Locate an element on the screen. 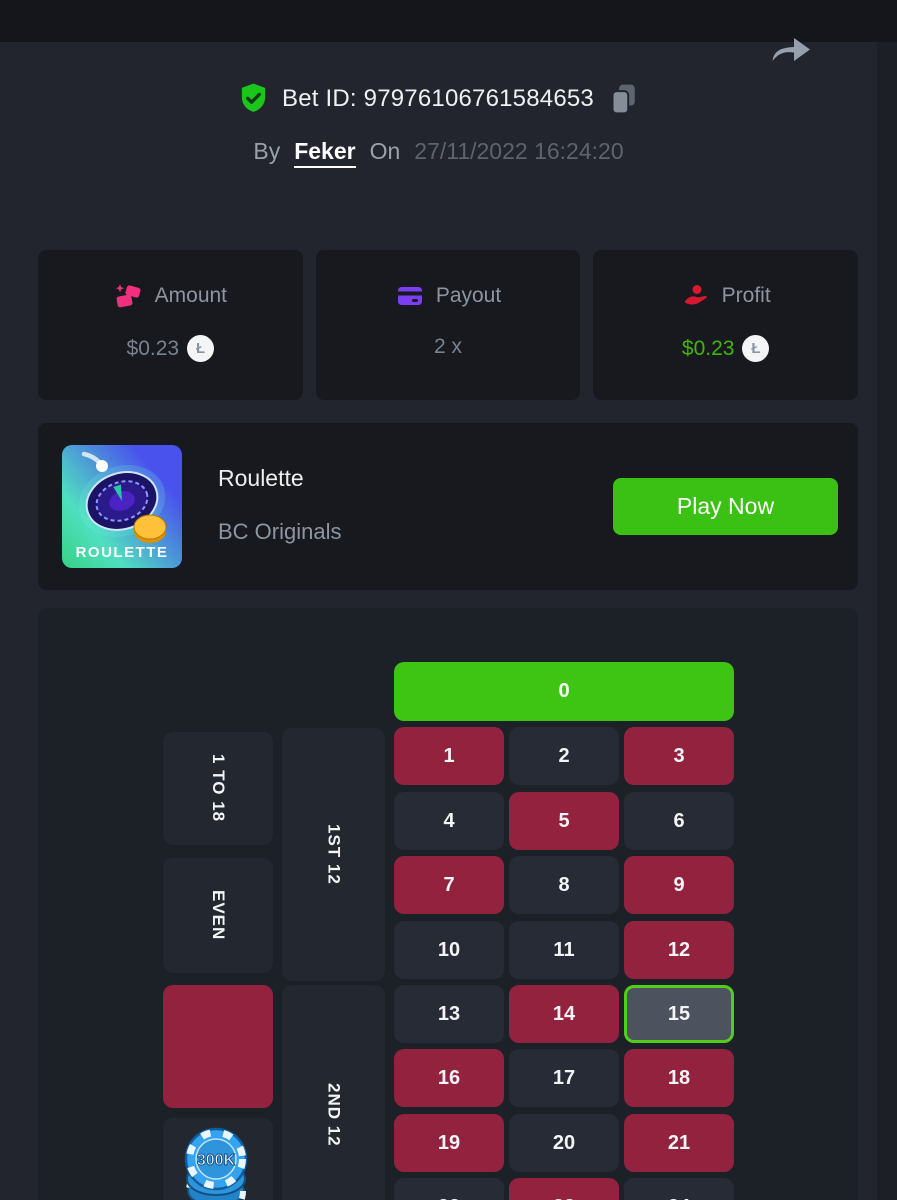  game-card: ROULETTE Roulette BC Originals Play Now is located at coordinates (448, 506).